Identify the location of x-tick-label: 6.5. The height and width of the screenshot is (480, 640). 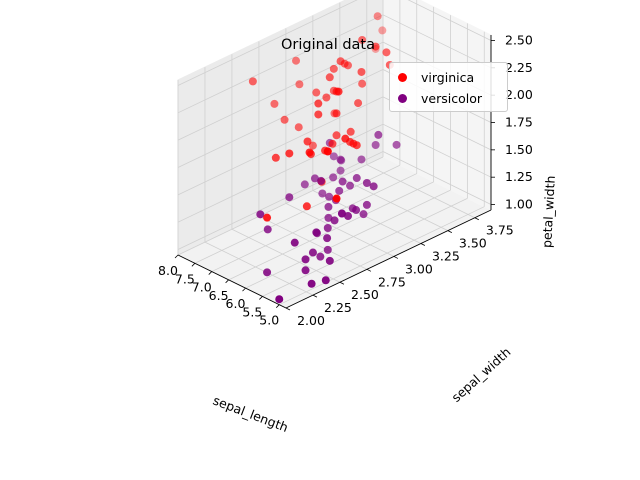
(219, 295).